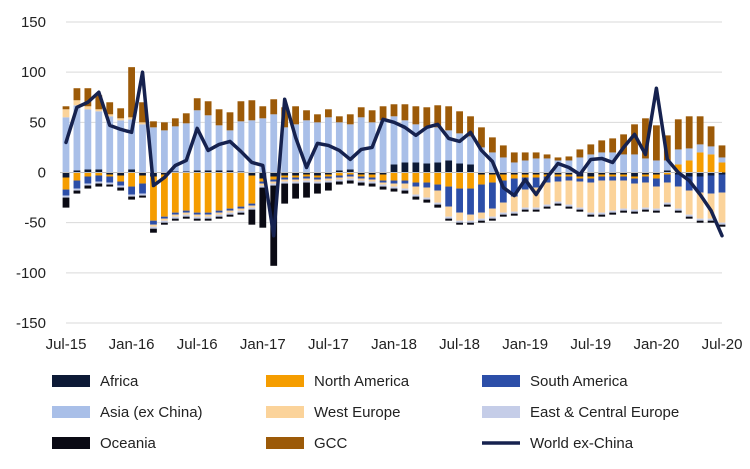 This screenshot has height=469, width=750. Describe the element at coordinates (127, 412) in the screenshot. I see `legend-item-asia-ex-china: Asia (ex China)` at that location.